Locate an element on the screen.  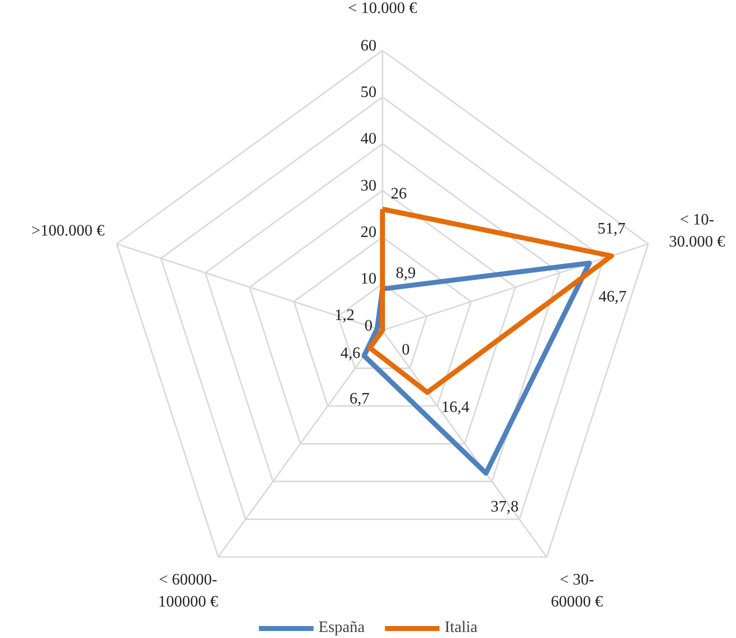
y-tick-label: 0 is located at coordinates (368, 325).